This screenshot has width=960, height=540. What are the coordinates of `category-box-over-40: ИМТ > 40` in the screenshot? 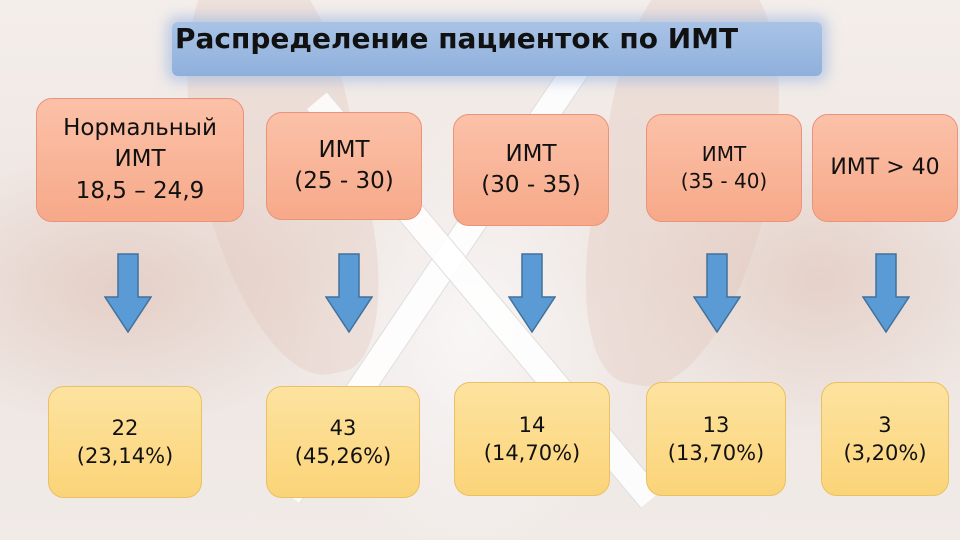 It's located at (885, 168).